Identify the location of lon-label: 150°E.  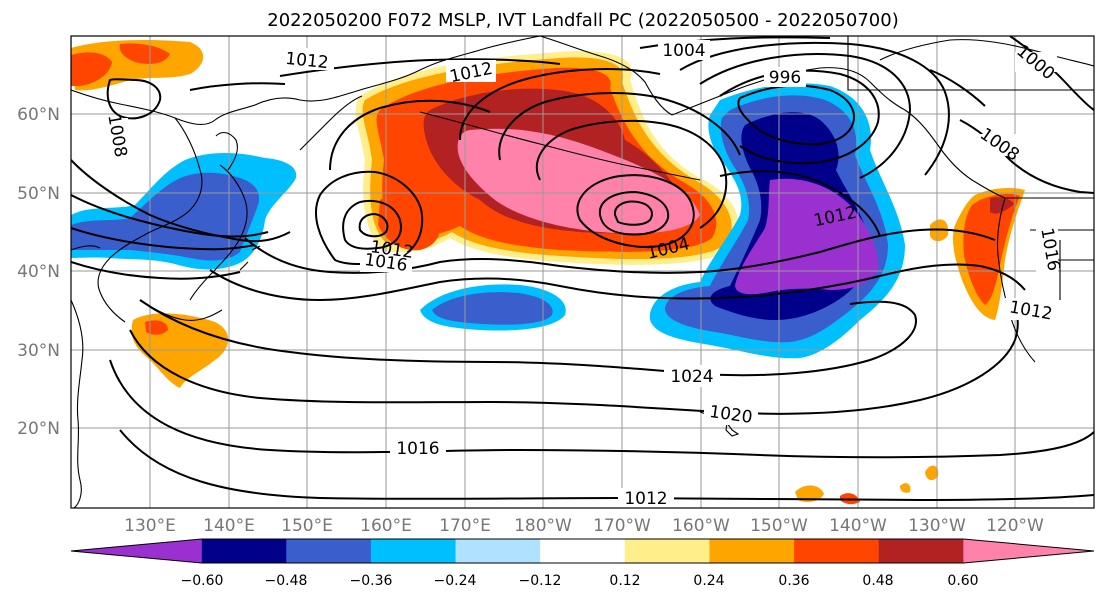
(307, 526).